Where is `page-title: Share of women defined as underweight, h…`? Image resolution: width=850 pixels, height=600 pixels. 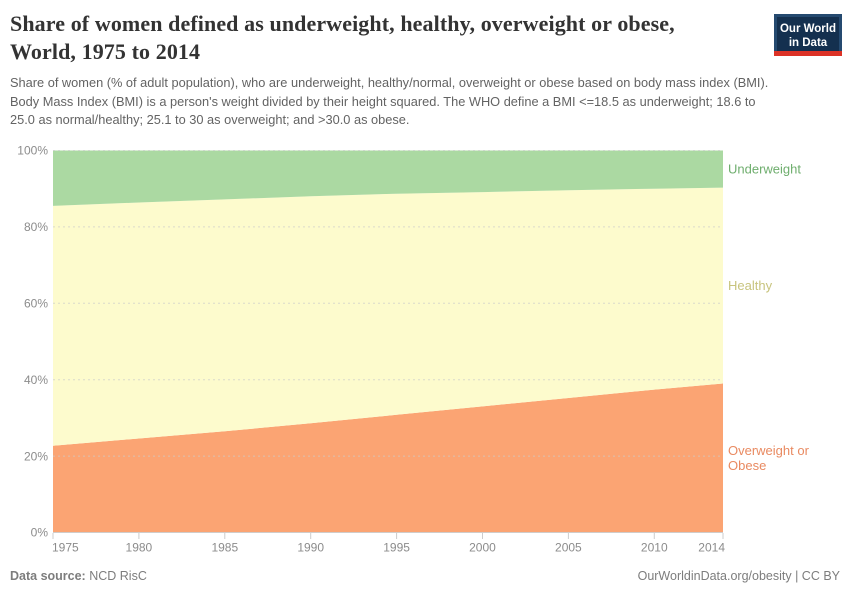 page-title: Share of women defined as underweight, h… is located at coordinates (342, 37).